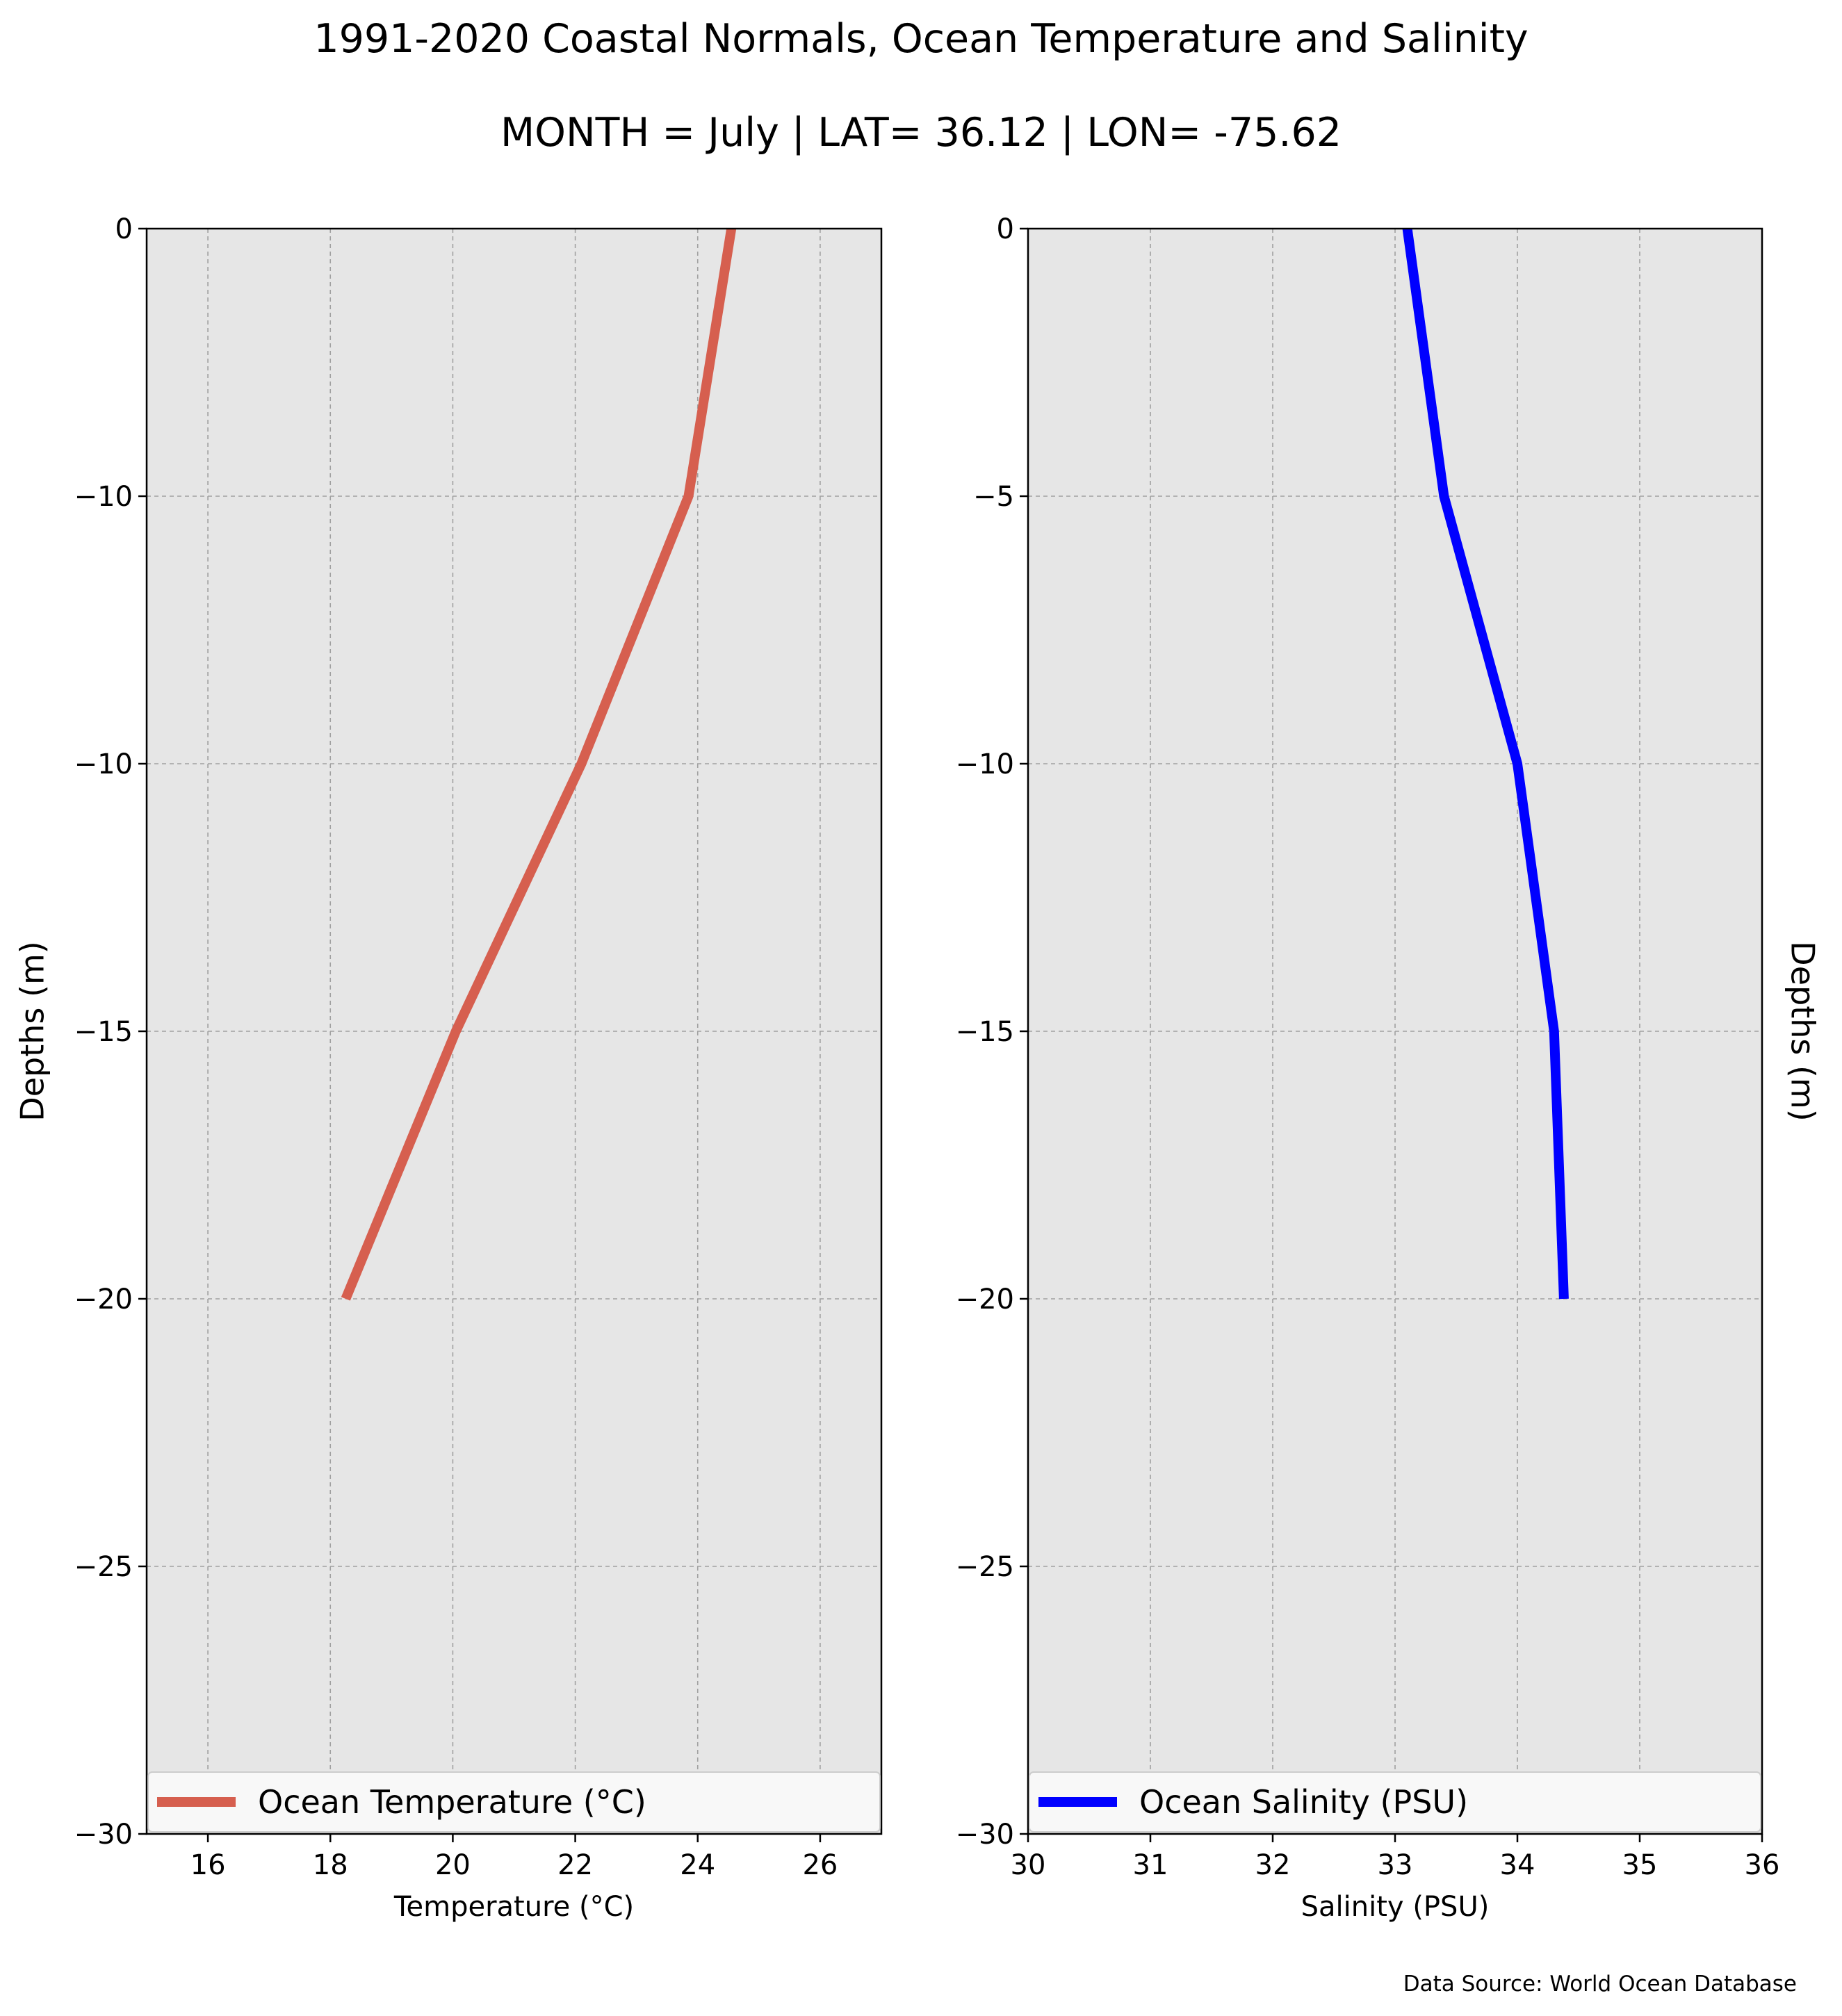 Image resolution: width=1842 pixels, height=2016 pixels. What do you see at coordinates (1005, 229) in the screenshot?
I see `salinity-y-tick-label: 0` at bounding box center [1005, 229].